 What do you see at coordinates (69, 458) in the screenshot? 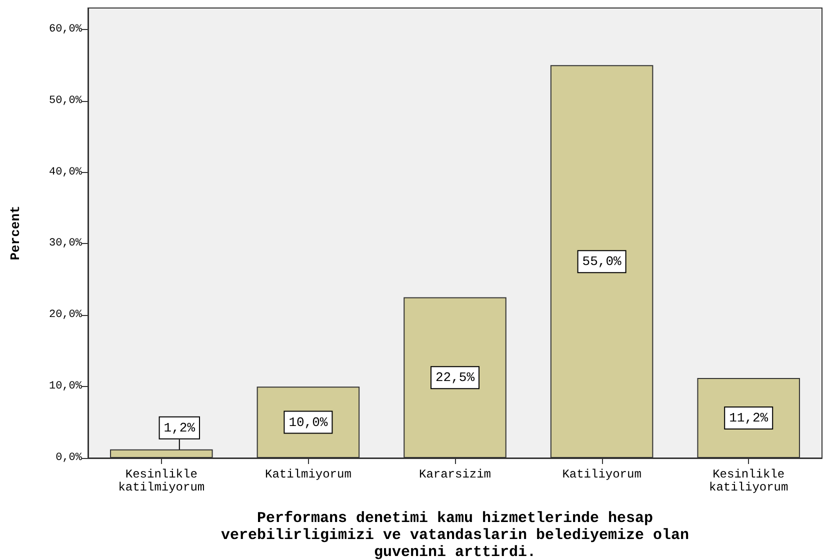
I see `y-tick-label: 0,0%` at bounding box center [69, 458].